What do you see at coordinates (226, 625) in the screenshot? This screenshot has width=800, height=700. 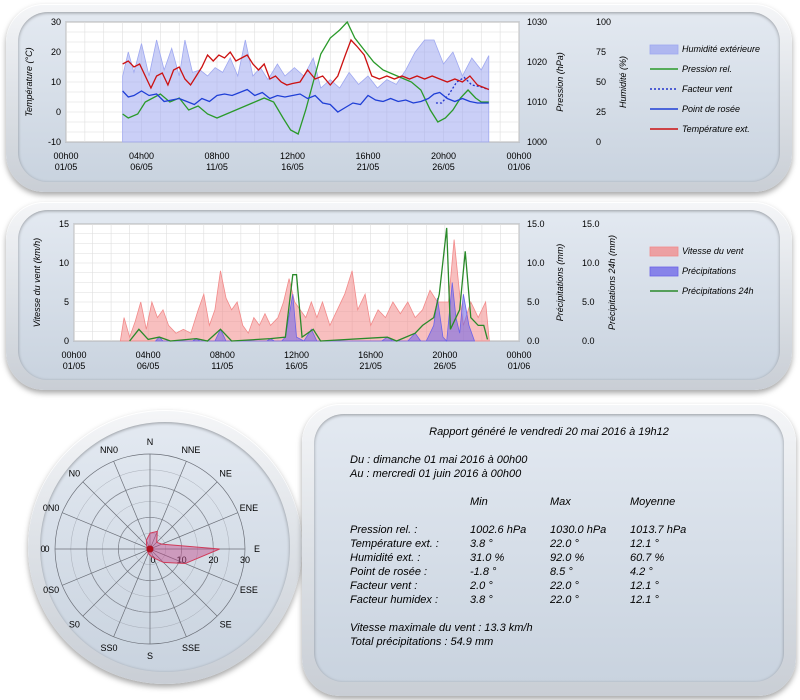 I see `direction-label: SE` at bounding box center [226, 625].